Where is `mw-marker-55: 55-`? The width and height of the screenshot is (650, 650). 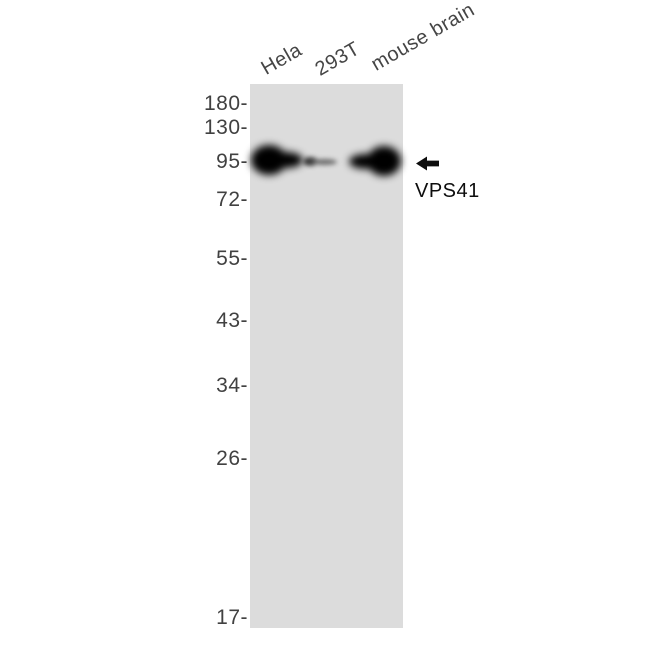 mw-marker-55: 55- is located at coordinates (232, 258).